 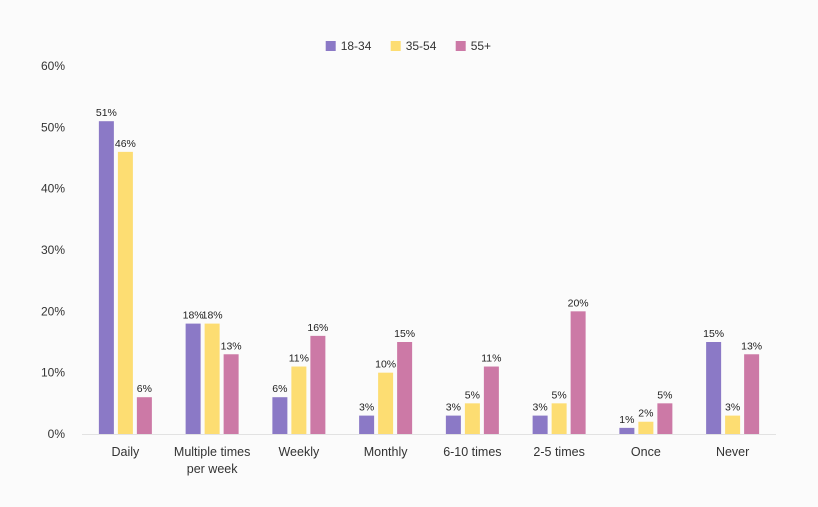 What do you see at coordinates (299, 452) in the screenshot?
I see `x-tick-label: Weekly` at bounding box center [299, 452].